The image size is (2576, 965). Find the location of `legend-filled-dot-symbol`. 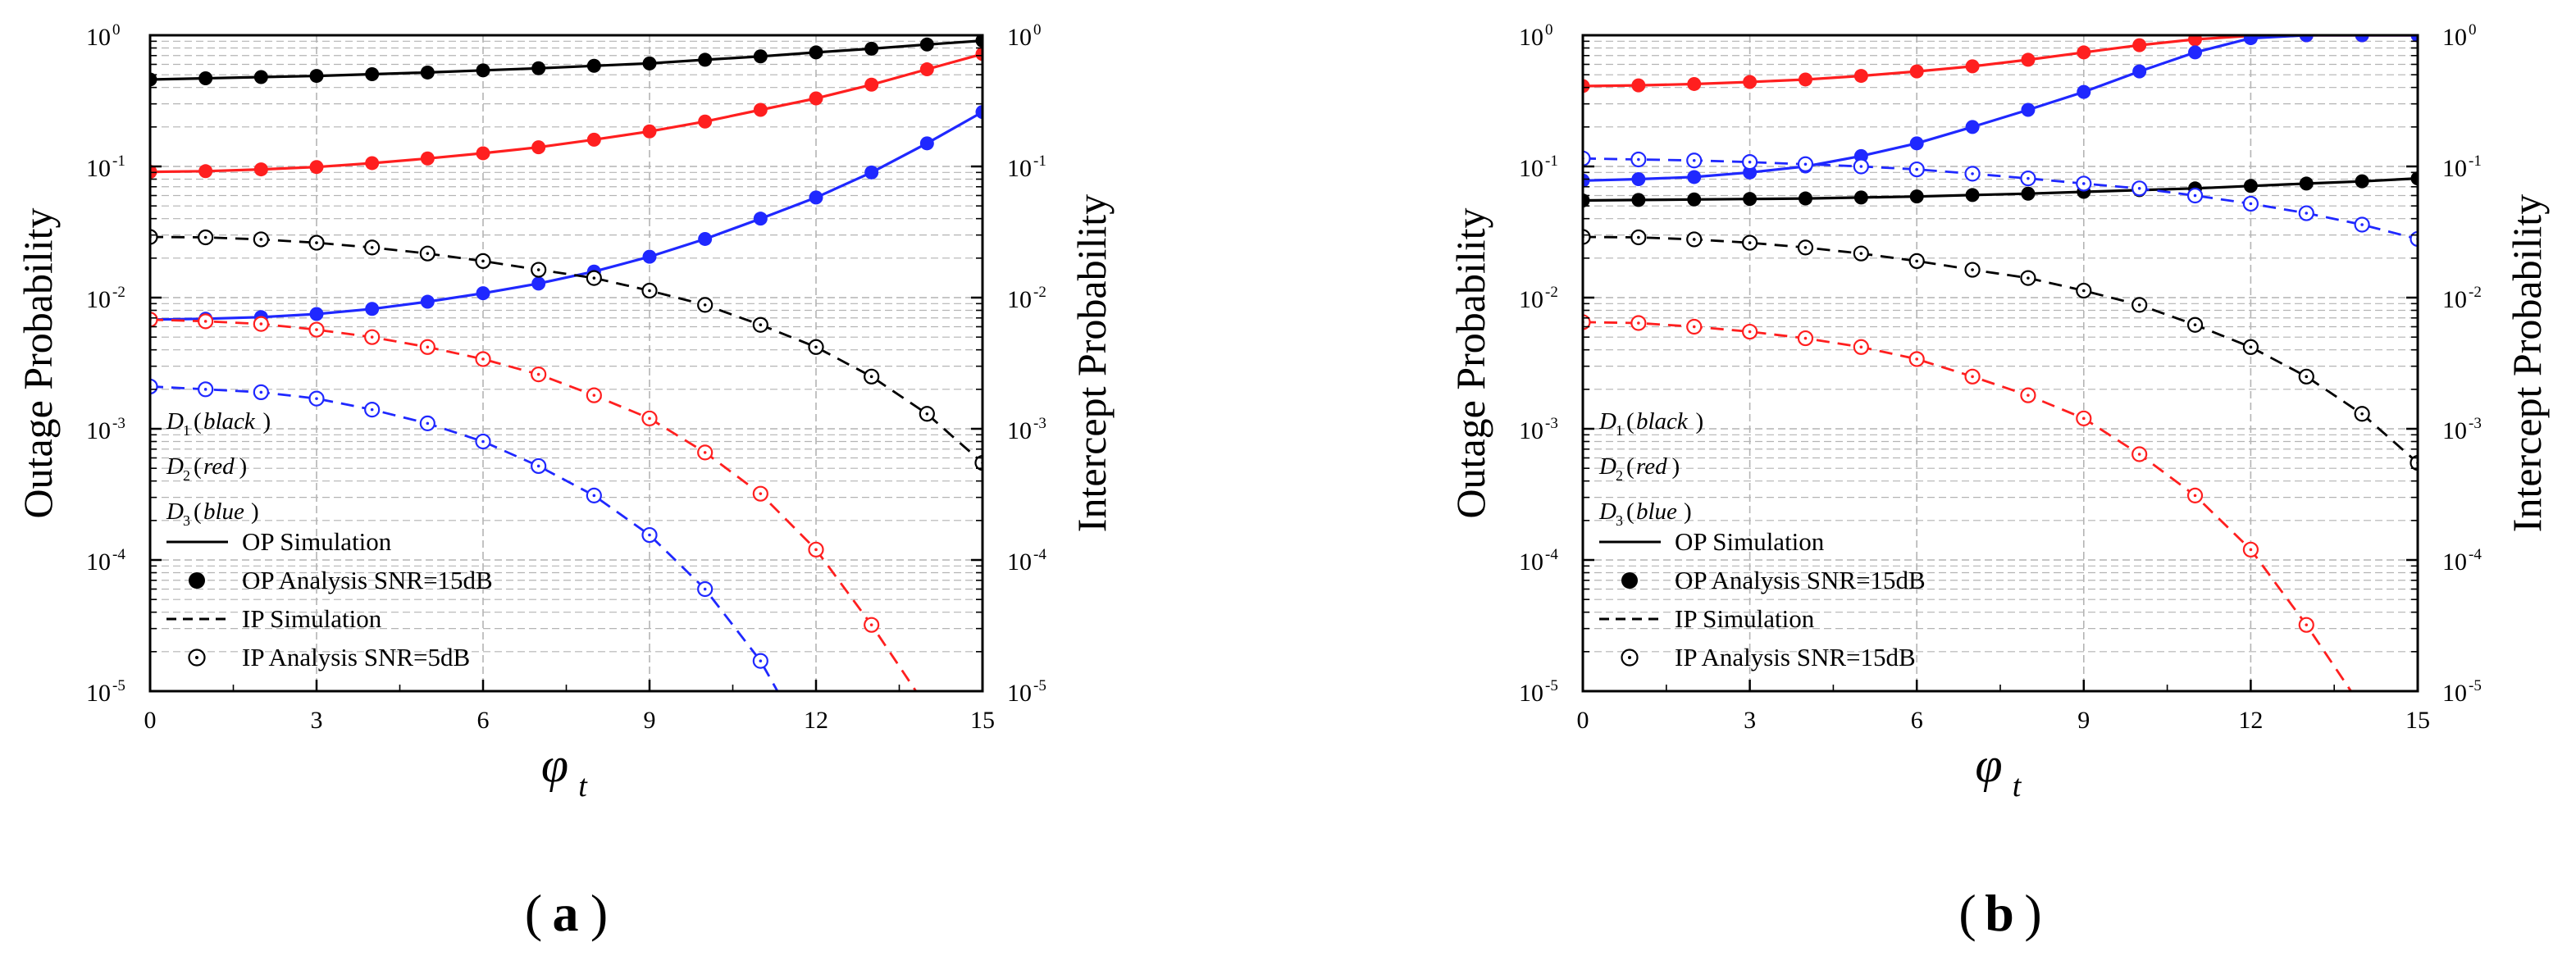

legend-filled-dot-symbol is located at coordinates (1629, 580).